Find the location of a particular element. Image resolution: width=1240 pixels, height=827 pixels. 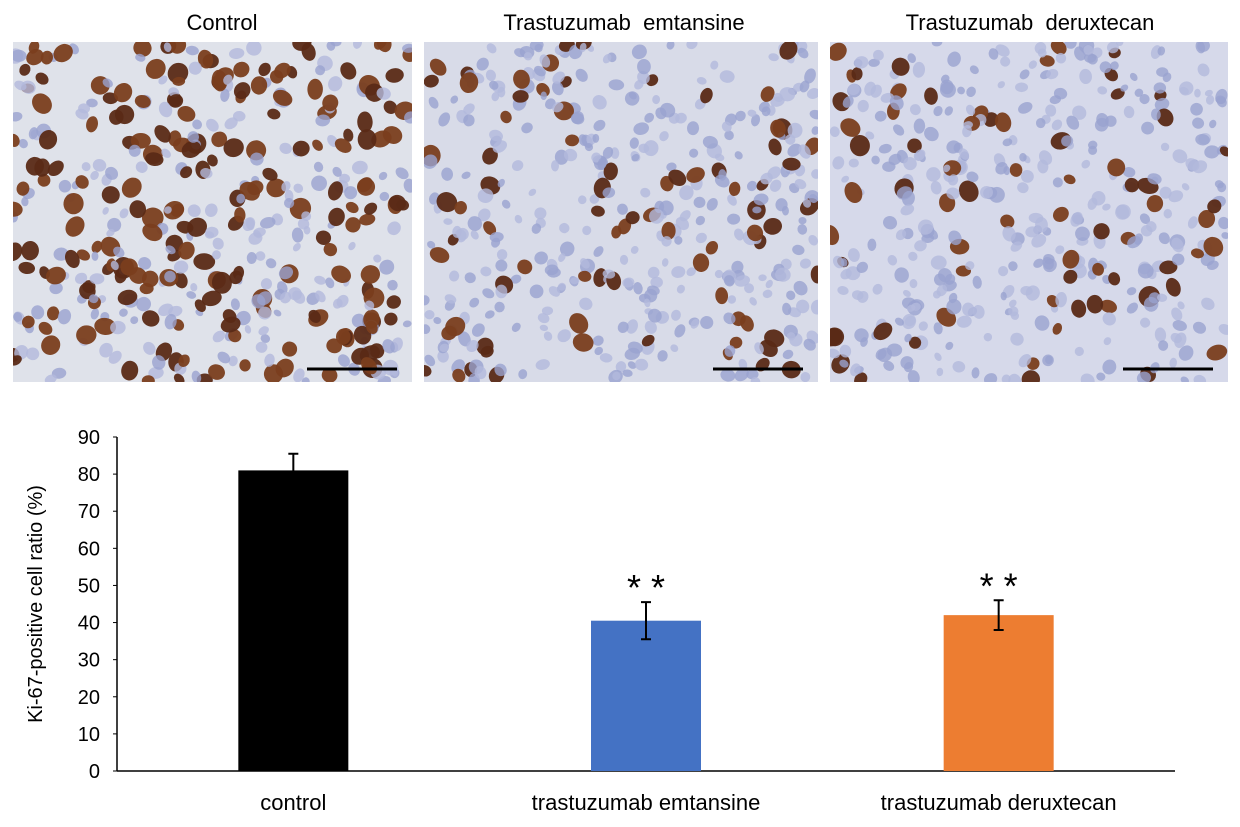

y-tick-label: 20 is located at coordinates (89, 698).